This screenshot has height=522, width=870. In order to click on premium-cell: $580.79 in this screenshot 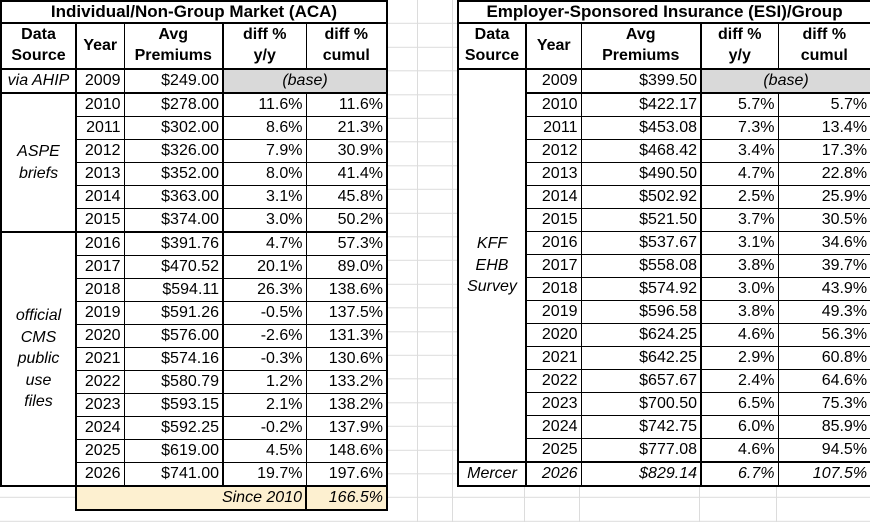, I will do `click(173, 382)`.